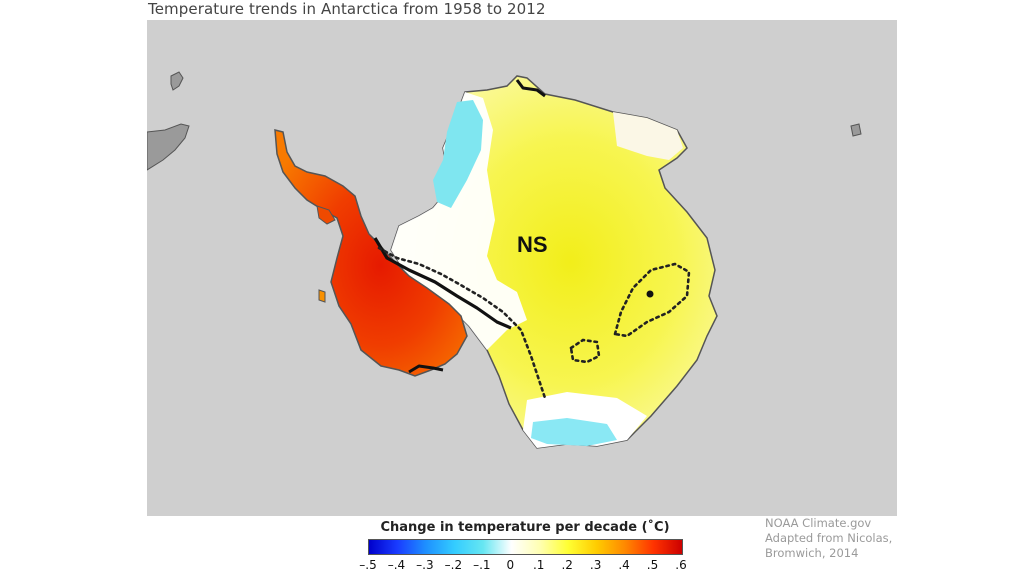 This screenshot has height=576, width=1024. What do you see at coordinates (585, 351) in the screenshot?
I see `dotted-contour-small` at bounding box center [585, 351].